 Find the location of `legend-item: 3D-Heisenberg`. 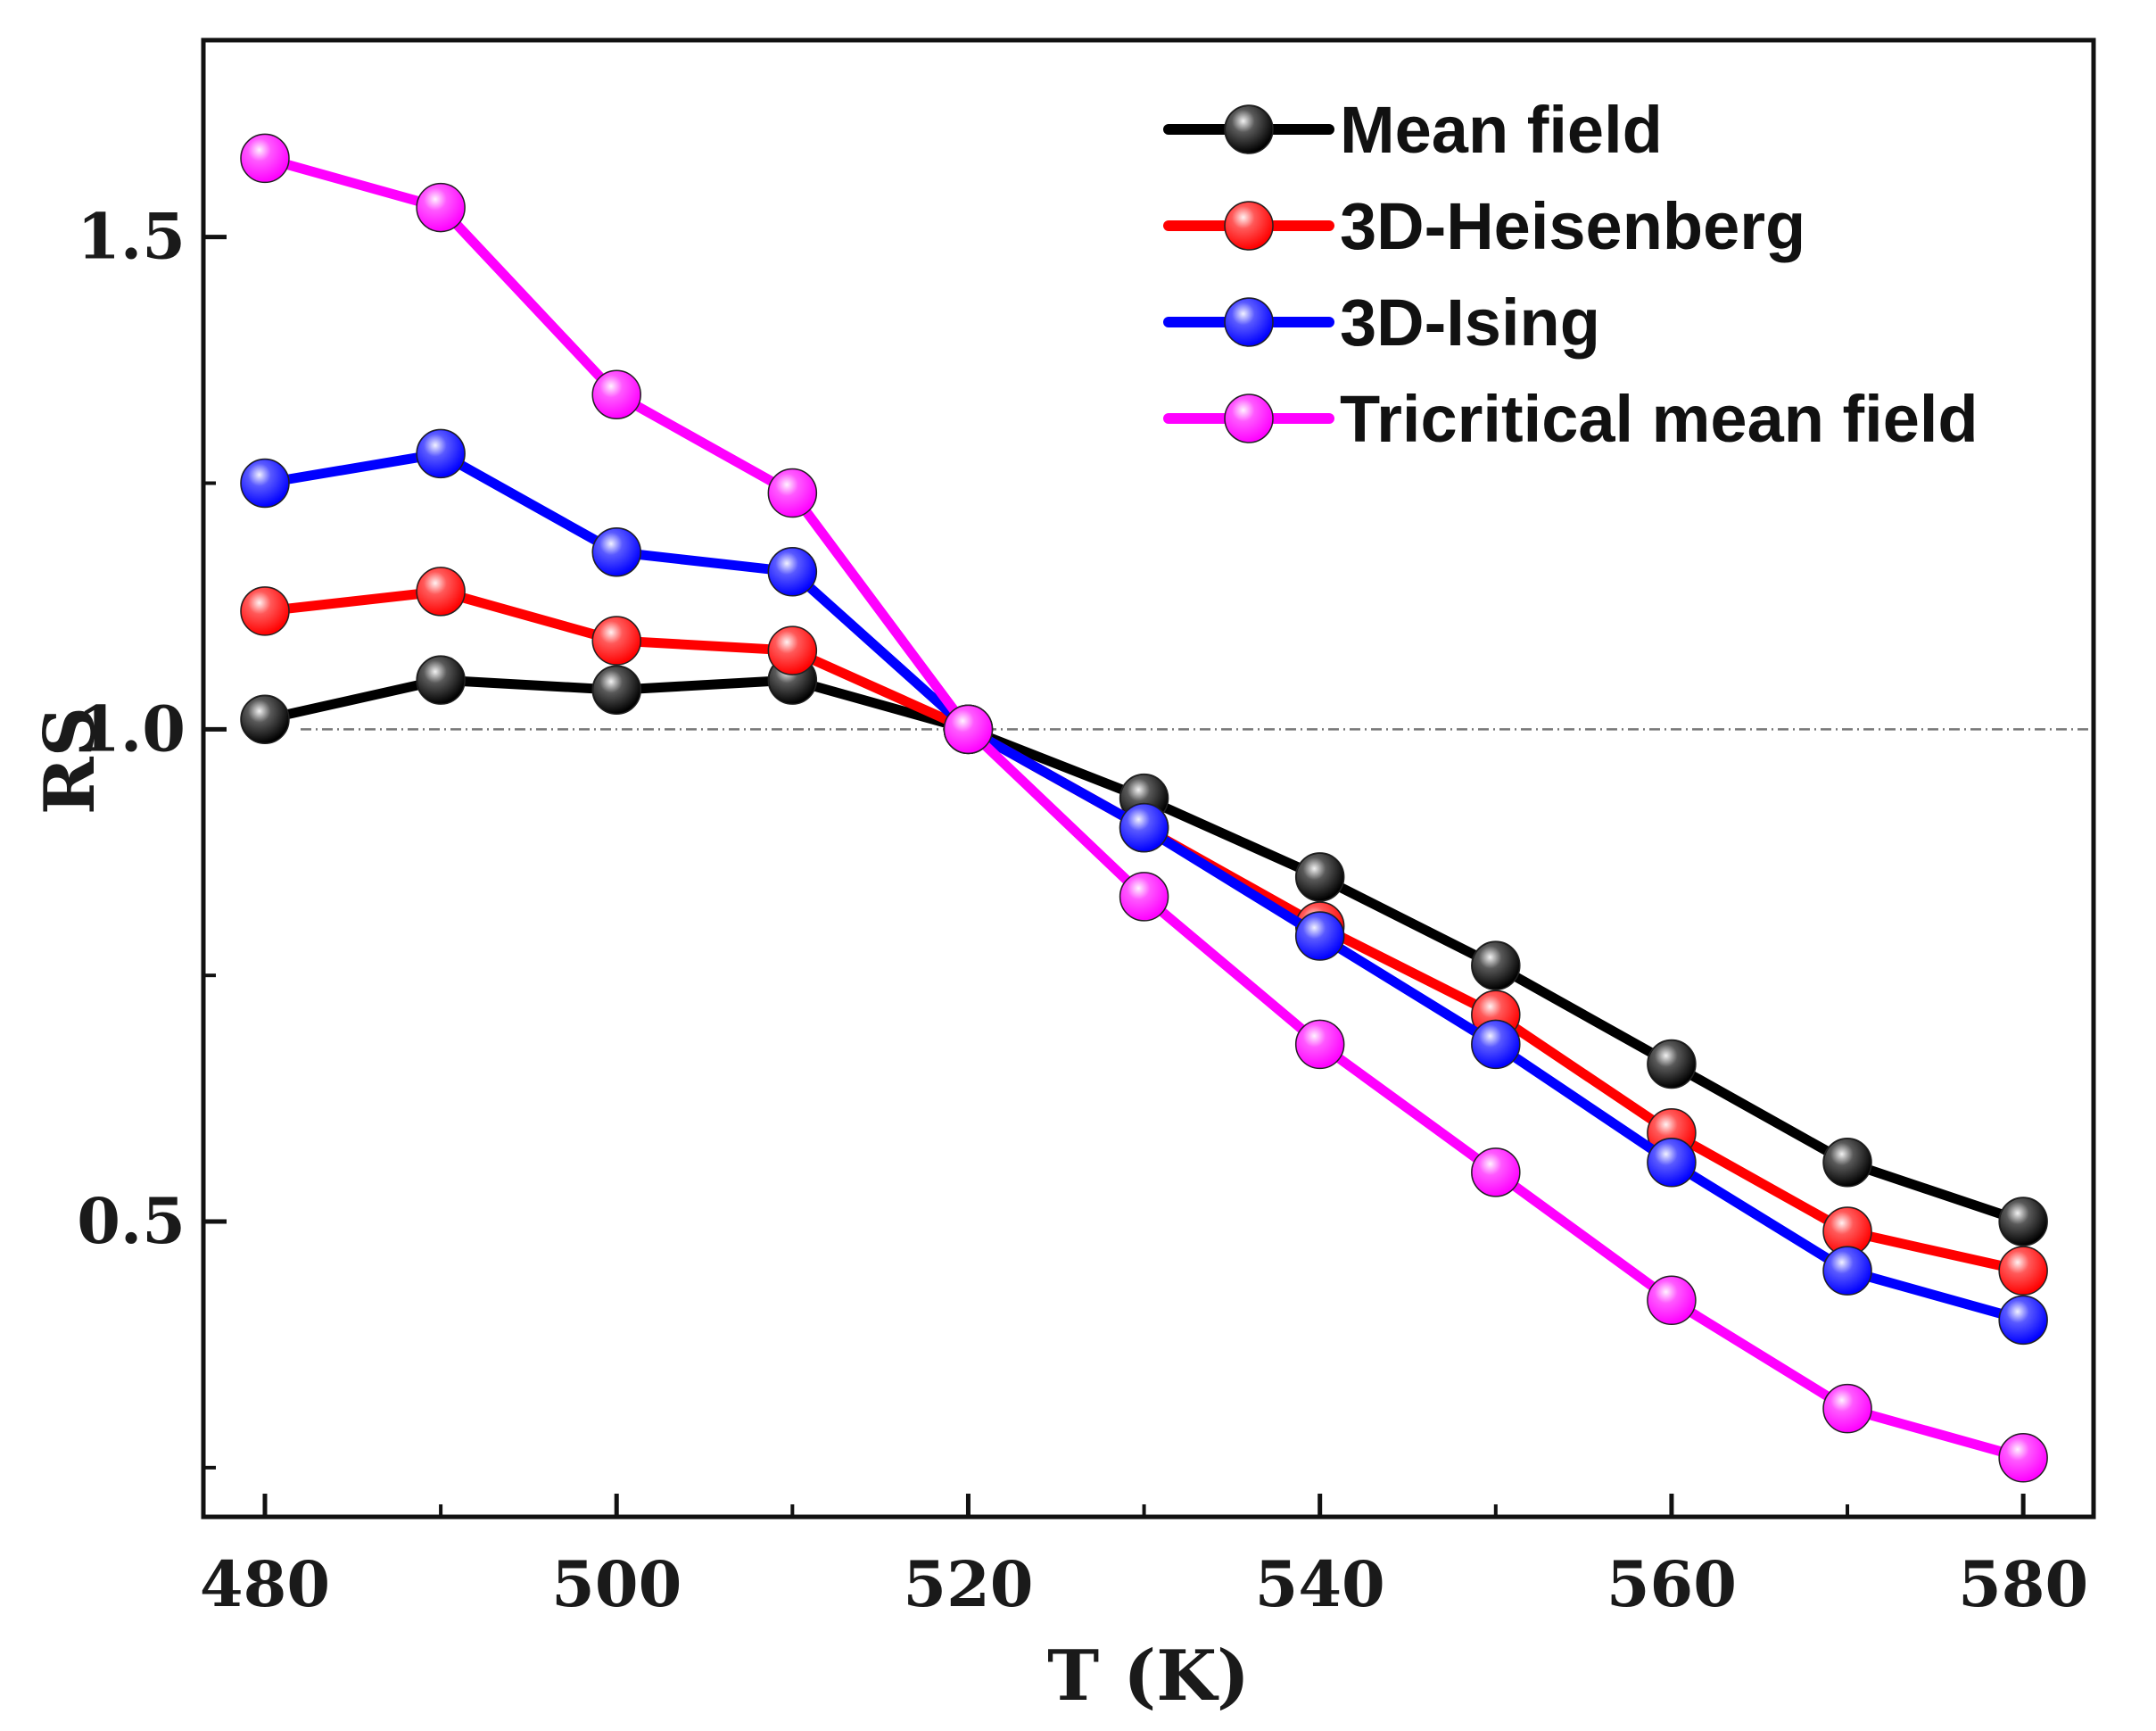

legend-item: 3D-Heisenberg is located at coordinates (1484, 226).